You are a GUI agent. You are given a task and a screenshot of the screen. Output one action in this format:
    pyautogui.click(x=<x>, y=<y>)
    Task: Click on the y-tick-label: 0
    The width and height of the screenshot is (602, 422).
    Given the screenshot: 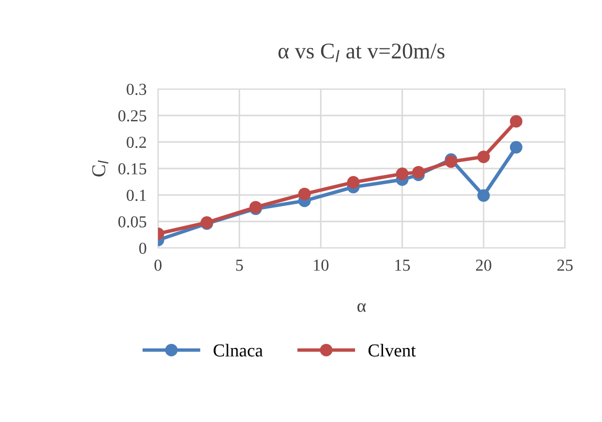 What is the action you would take?
    pyautogui.click(x=142, y=248)
    